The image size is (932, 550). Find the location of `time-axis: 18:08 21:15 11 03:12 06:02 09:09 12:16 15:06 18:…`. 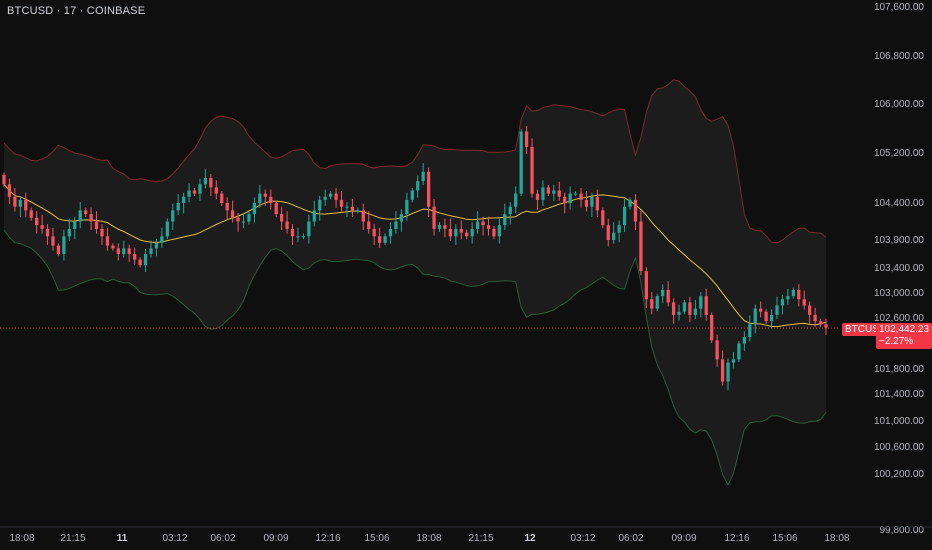

time-axis: 18:08 21:15 11 03:12 06:02 09:09 12:16 15:06 18:… is located at coordinates (466, 535).